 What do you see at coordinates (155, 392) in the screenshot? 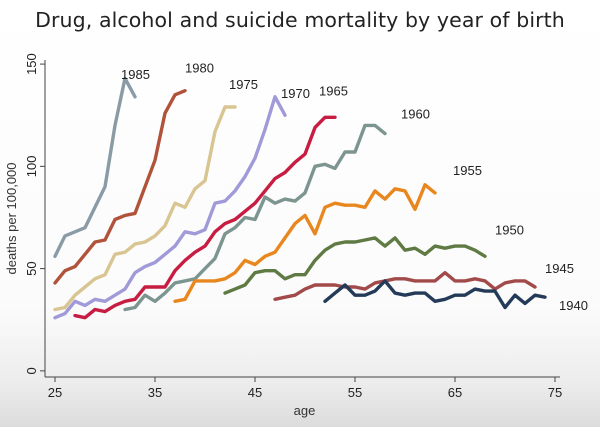
I see `x-tick-label: 35` at bounding box center [155, 392].